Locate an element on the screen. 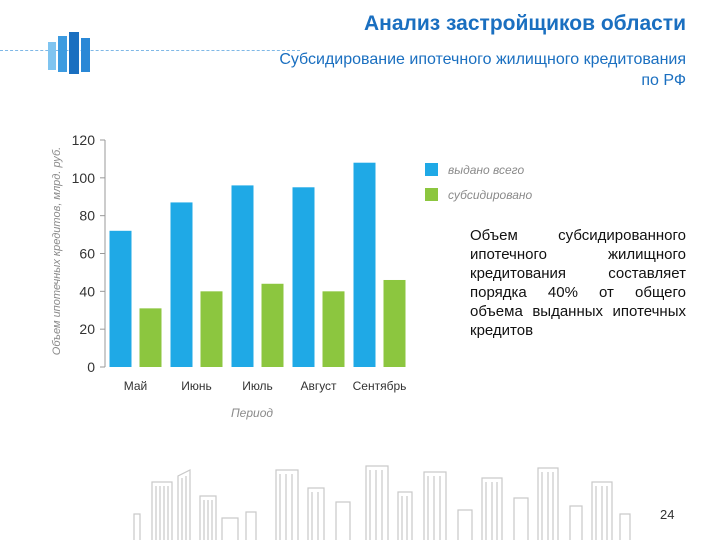 This screenshot has height=540, width=720. y-tick-label: 60 is located at coordinates (87, 254).